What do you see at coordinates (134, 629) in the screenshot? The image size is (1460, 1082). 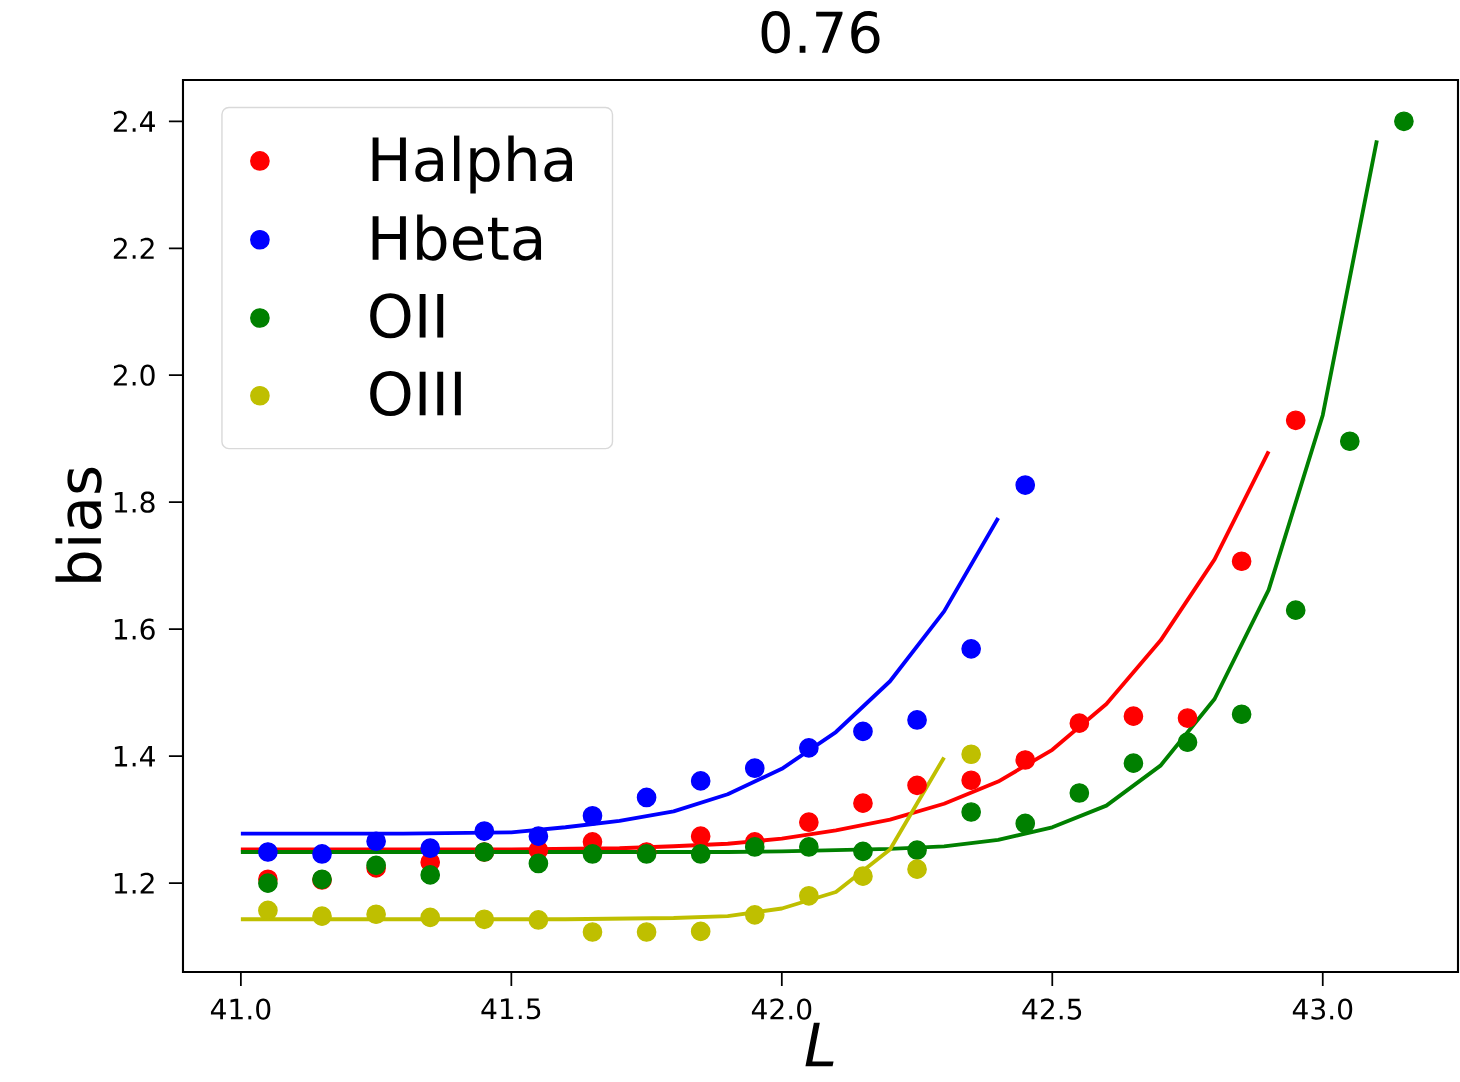 I see `y-tick-label: 1.6` at bounding box center [134, 629].